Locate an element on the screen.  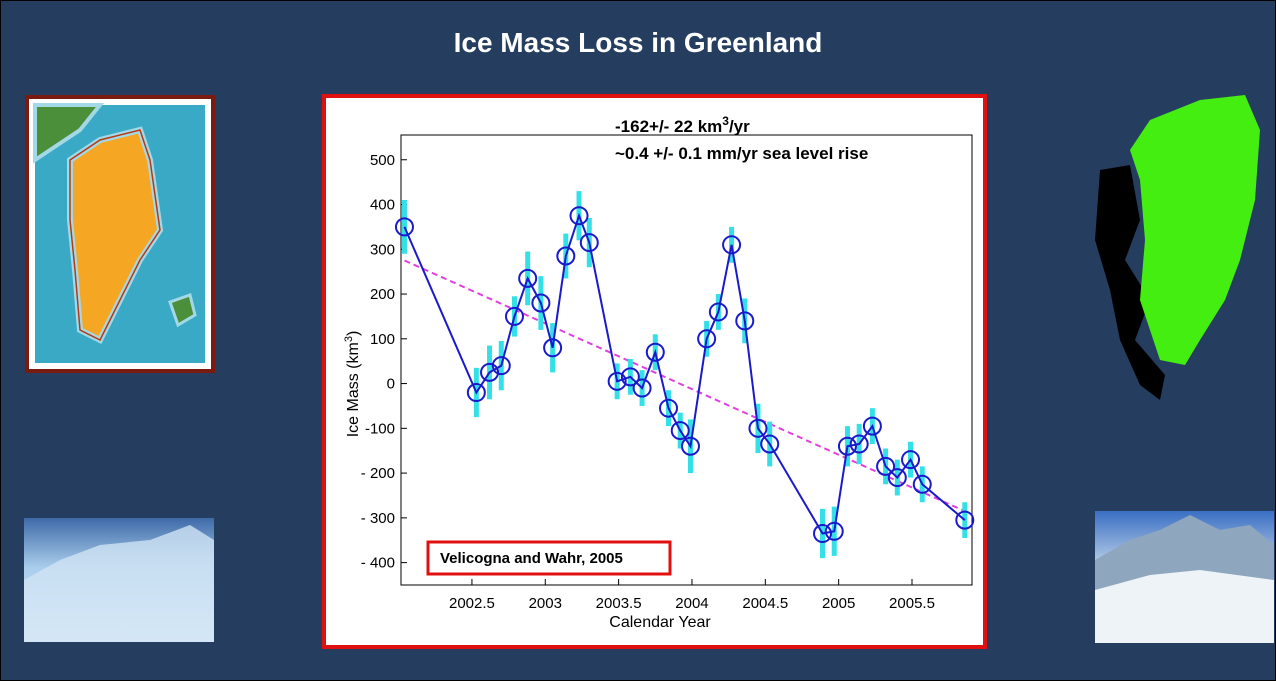
y-tick-label: 0 is located at coordinates (391, 384).